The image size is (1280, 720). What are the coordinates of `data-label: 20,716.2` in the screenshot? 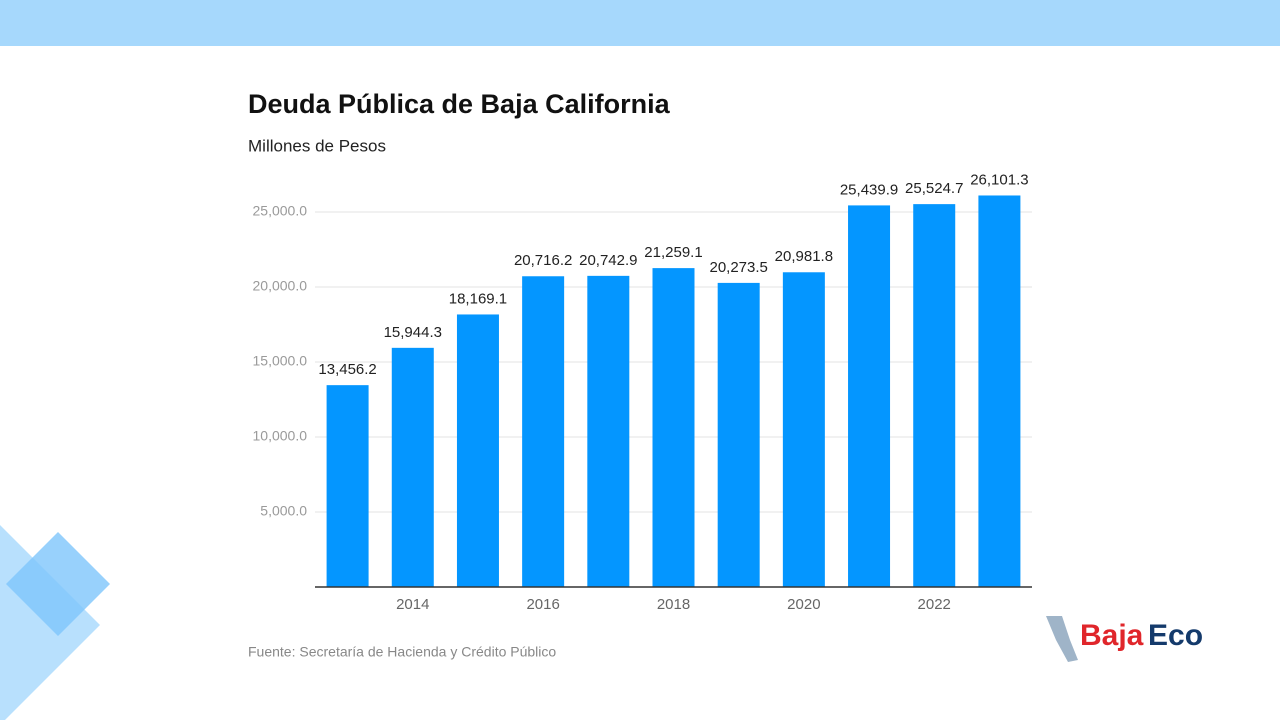 It's located at (543, 260).